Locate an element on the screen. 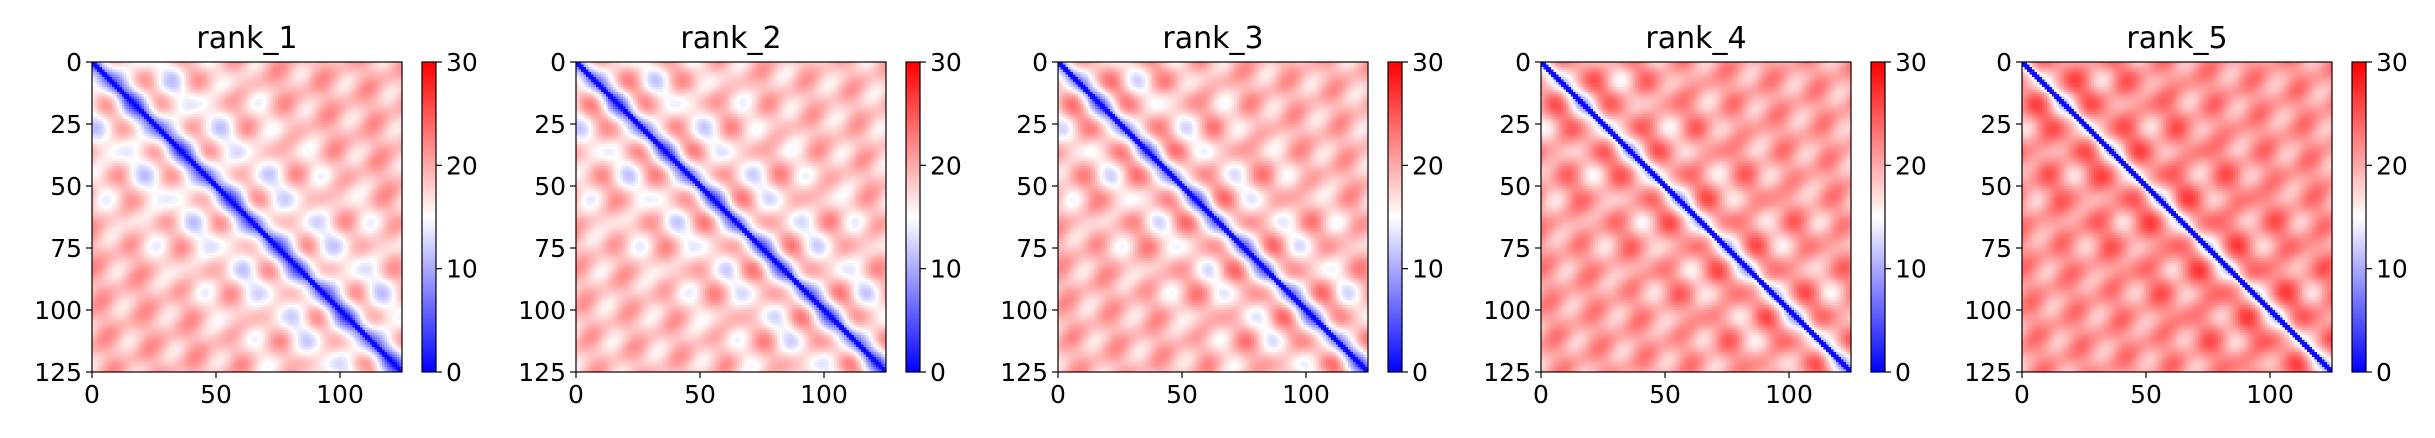 This screenshot has height=438, width=2435. panel-title: rank_3 is located at coordinates (1212, 38).